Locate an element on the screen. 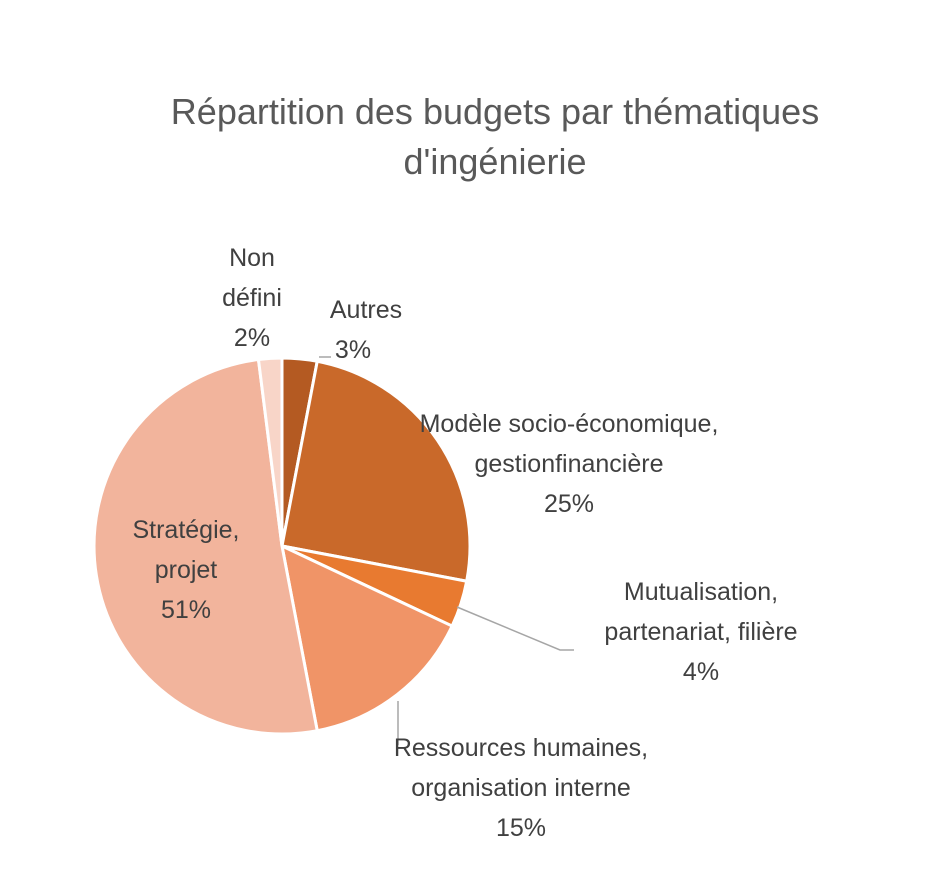 This screenshot has height=874, width=952. data-label: Stratégie, projet 51% is located at coordinates (185, 570).